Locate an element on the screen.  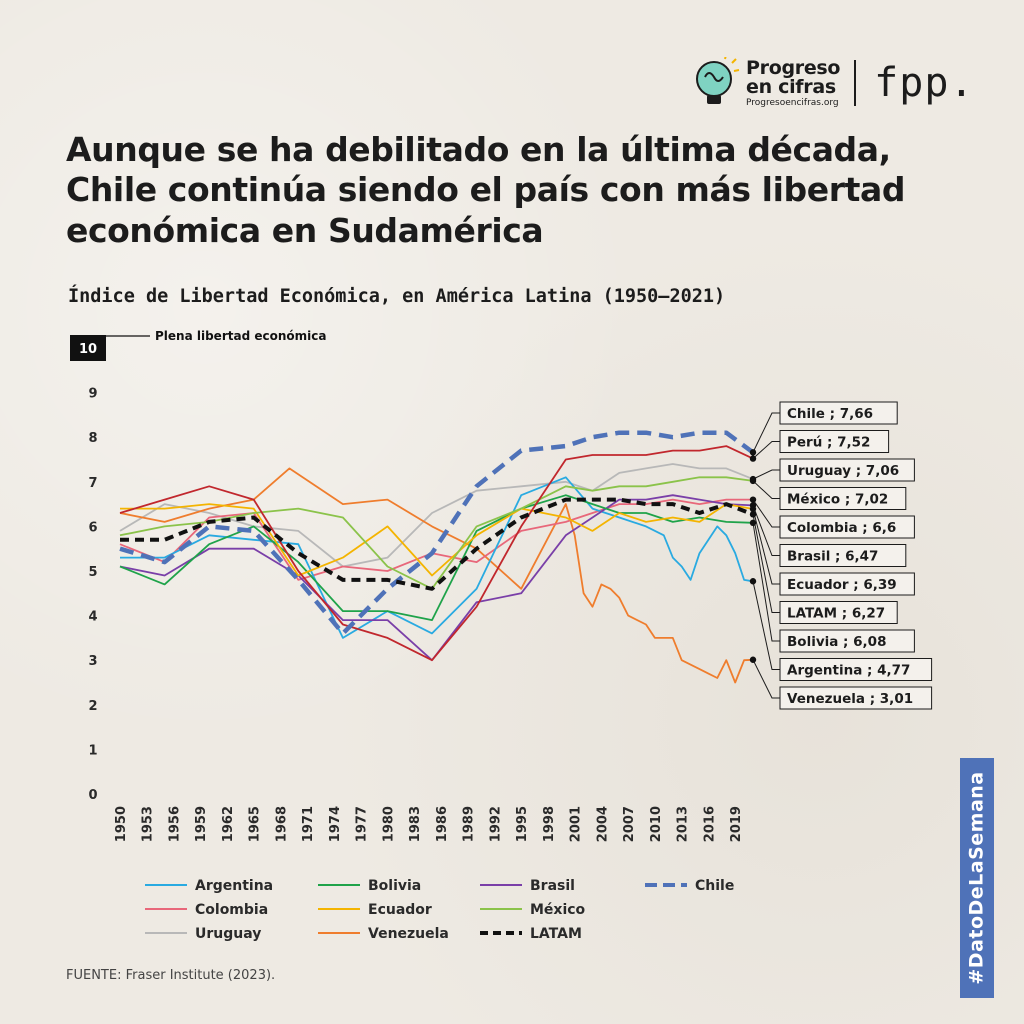
y-tick-label: 9 is located at coordinates (92, 394).